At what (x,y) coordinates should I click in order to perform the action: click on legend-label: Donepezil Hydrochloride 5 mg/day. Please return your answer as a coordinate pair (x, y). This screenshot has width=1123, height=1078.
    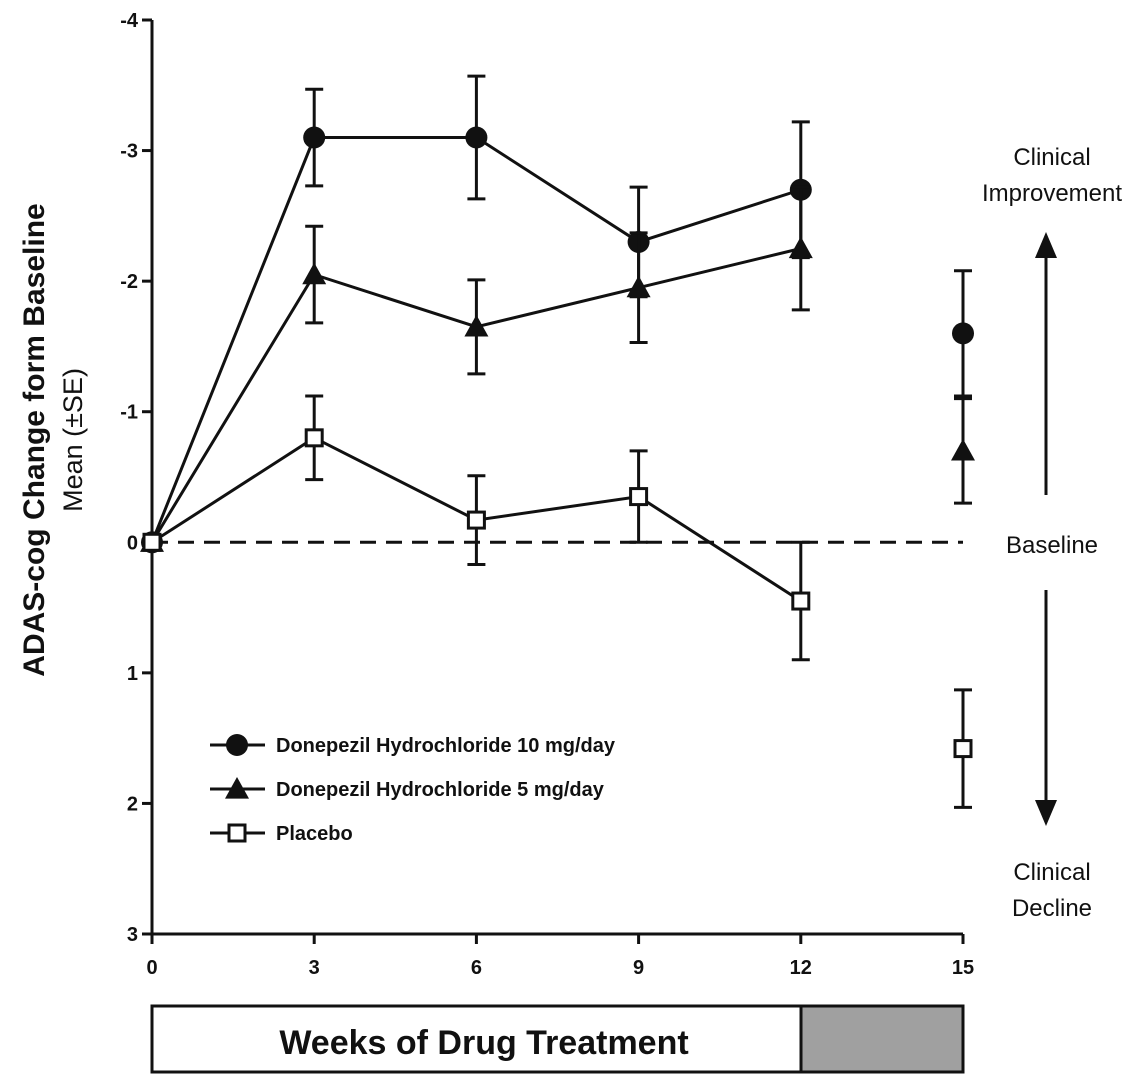
    Looking at the image, I should click on (440, 790).